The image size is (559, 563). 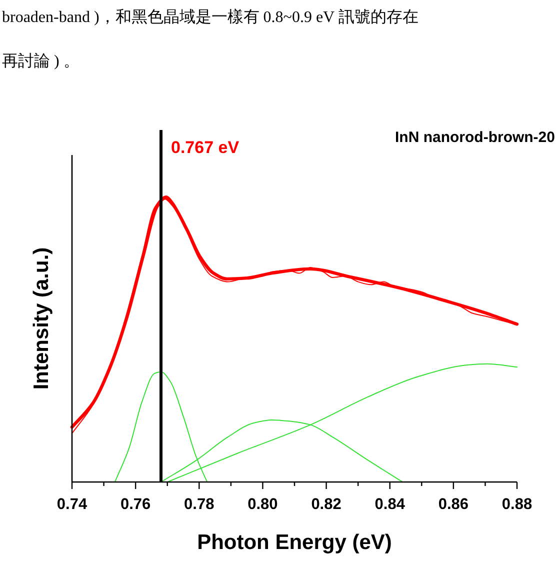 What do you see at coordinates (453, 504) in the screenshot?
I see `x-tick-label: 0.86` at bounding box center [453, 504].